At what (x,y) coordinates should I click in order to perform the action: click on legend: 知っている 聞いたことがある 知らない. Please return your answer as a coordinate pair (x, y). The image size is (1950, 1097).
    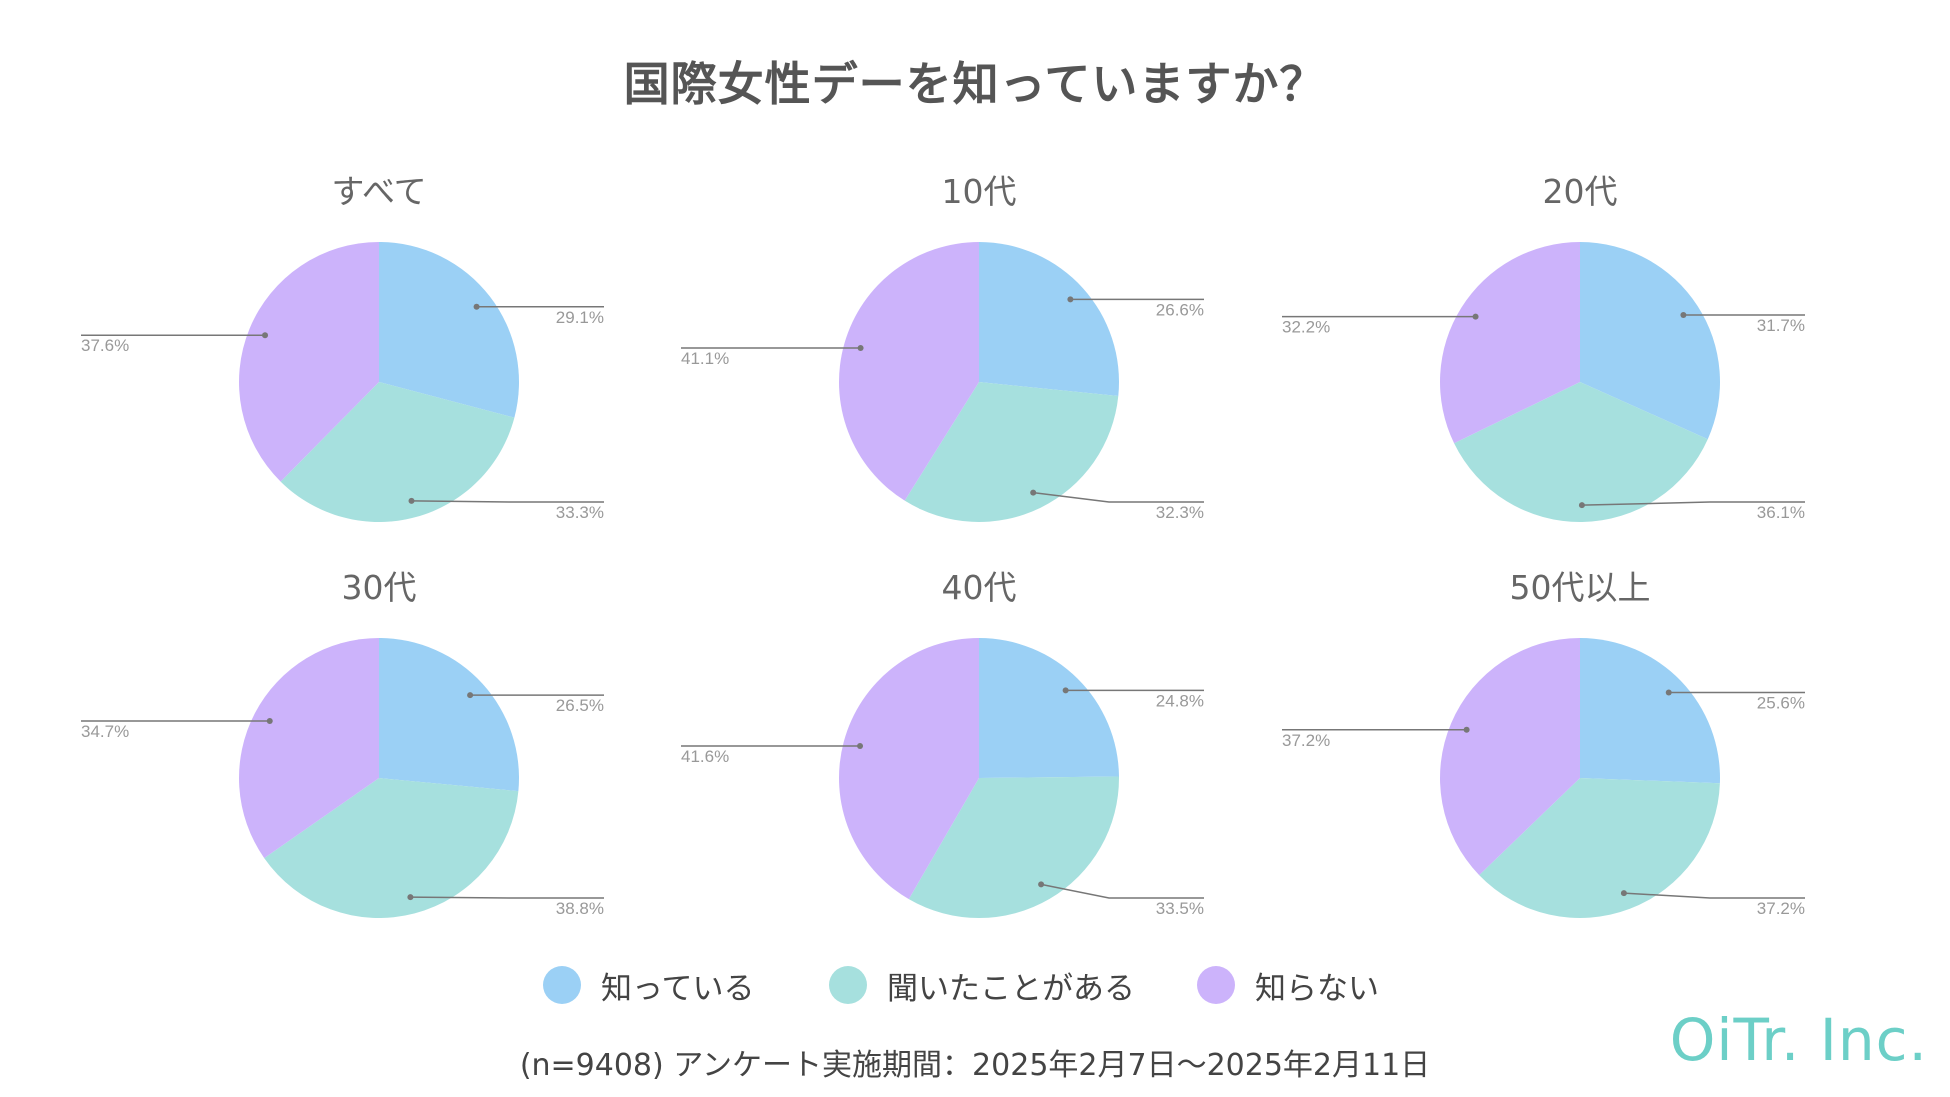
    Looking at the image, I should click on (975, 985).